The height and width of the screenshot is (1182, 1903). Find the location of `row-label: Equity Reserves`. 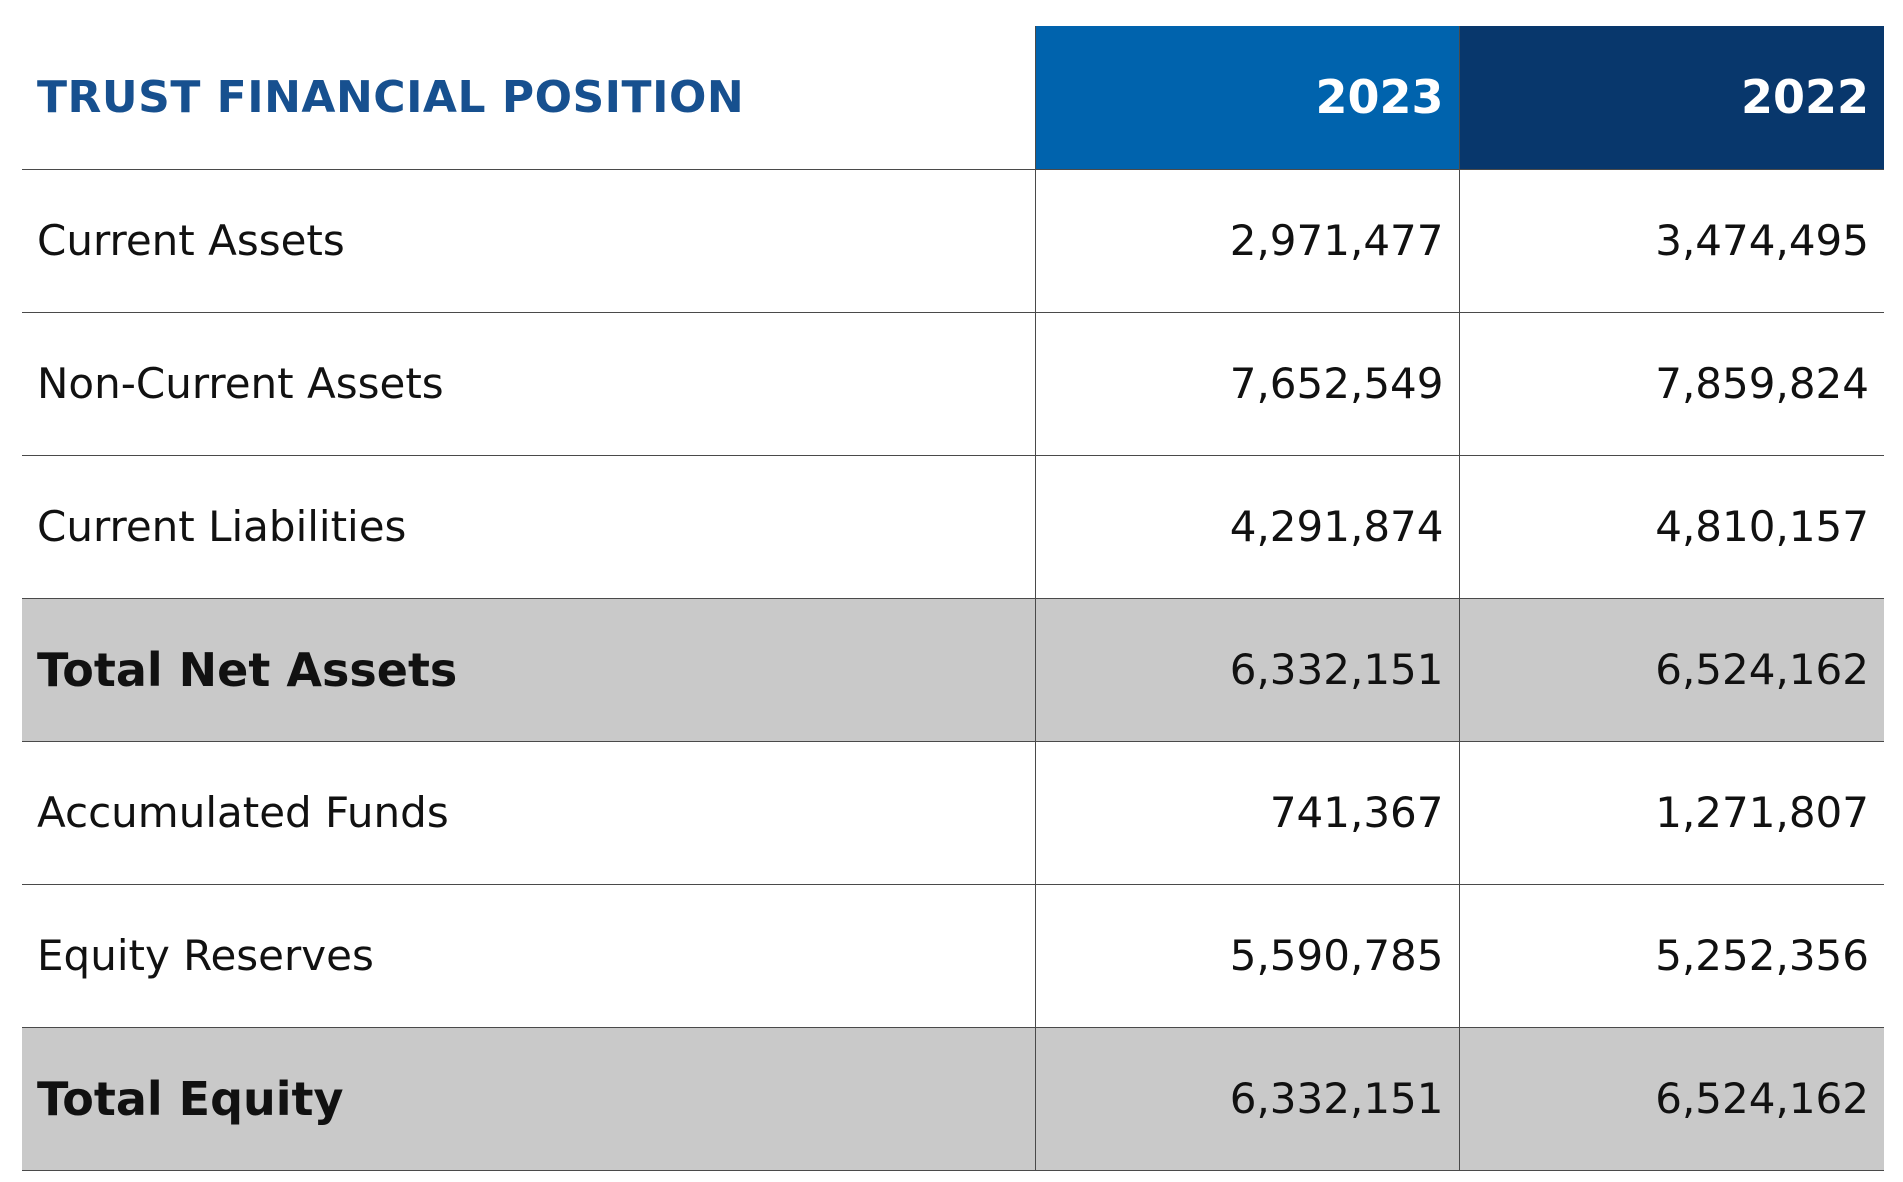

row-label: Equity Reserves is located at coordinates (528, 956).